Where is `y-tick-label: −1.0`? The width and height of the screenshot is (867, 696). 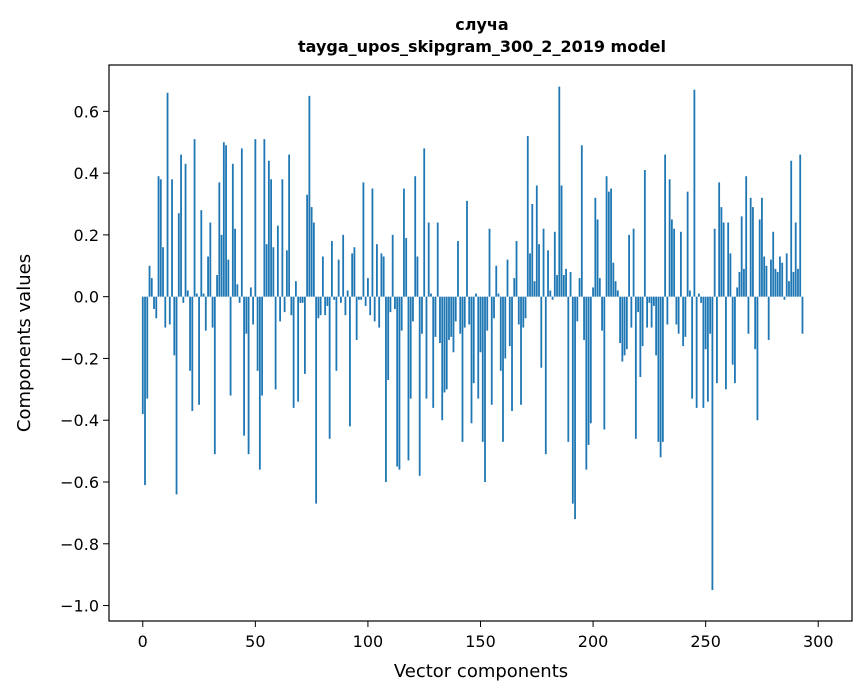
y-tick-label: −1.0 is located at coordinates (79, 606).